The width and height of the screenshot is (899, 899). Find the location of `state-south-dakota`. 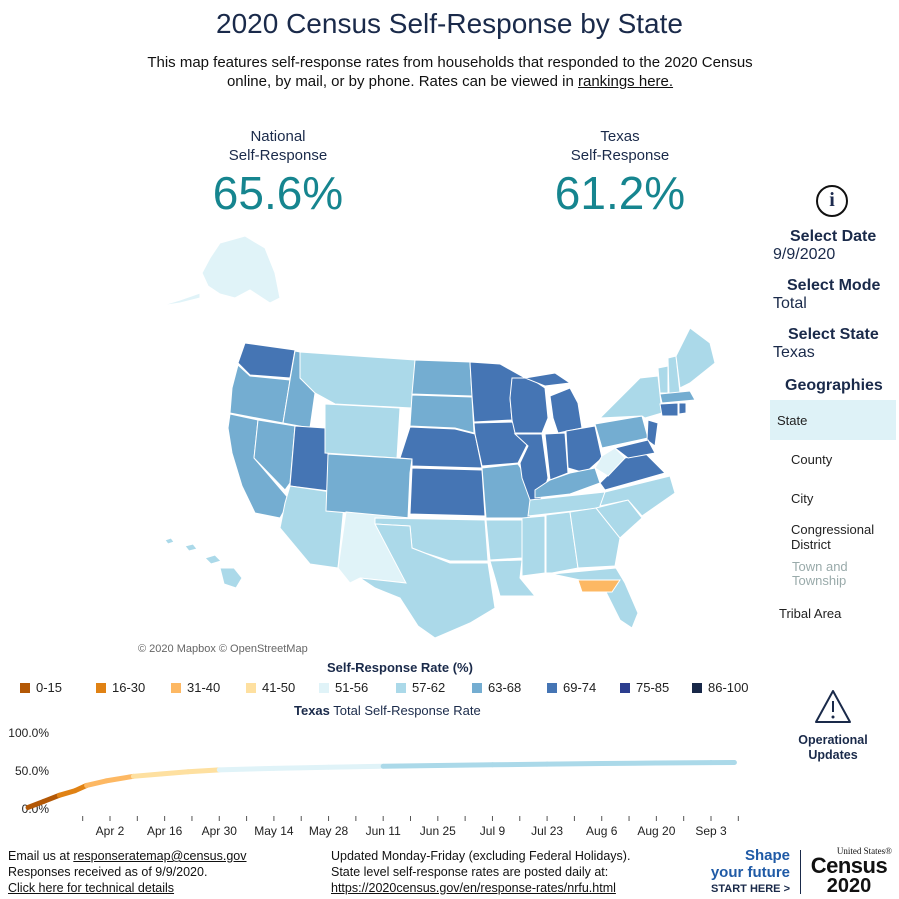

state-south-dakota is located at coordinates (442, 414).